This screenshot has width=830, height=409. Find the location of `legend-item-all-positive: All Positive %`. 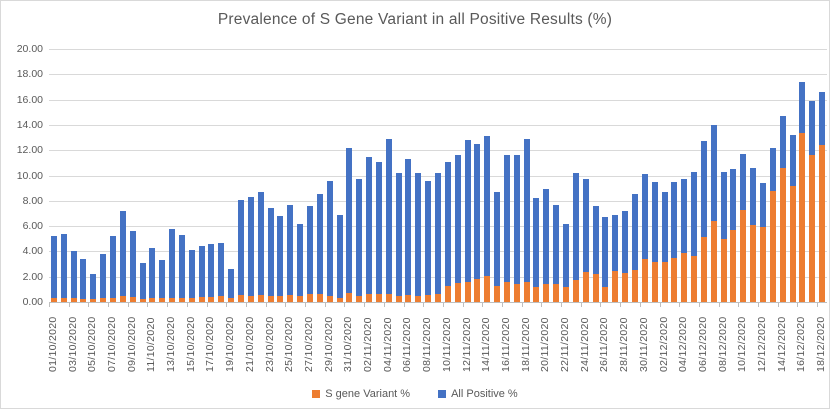

legend-item-all-positive: All Positive % is located at coordinates (478, 394).